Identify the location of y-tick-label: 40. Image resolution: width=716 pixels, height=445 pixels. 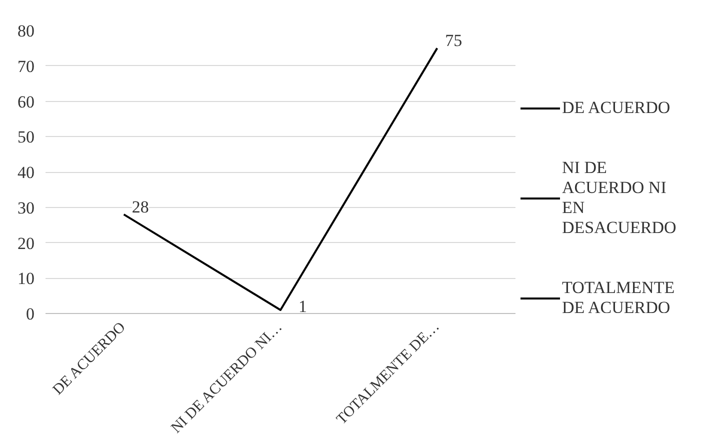
(26, 172).